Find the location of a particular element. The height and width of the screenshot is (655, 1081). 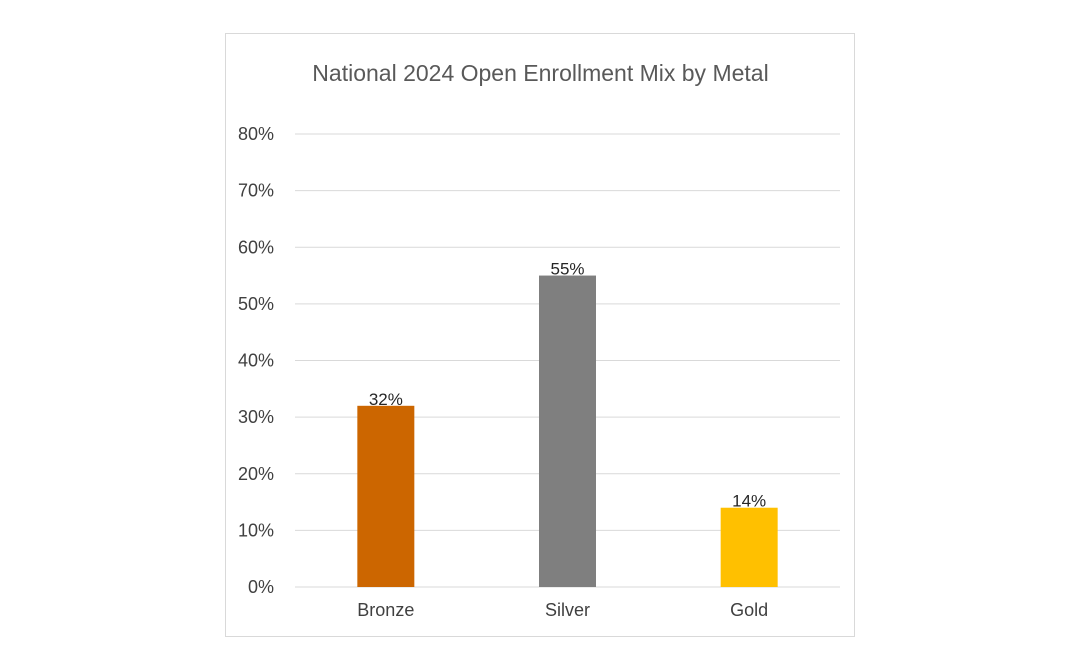

y-tick-label: 30% is located at coordinates (256, 417).